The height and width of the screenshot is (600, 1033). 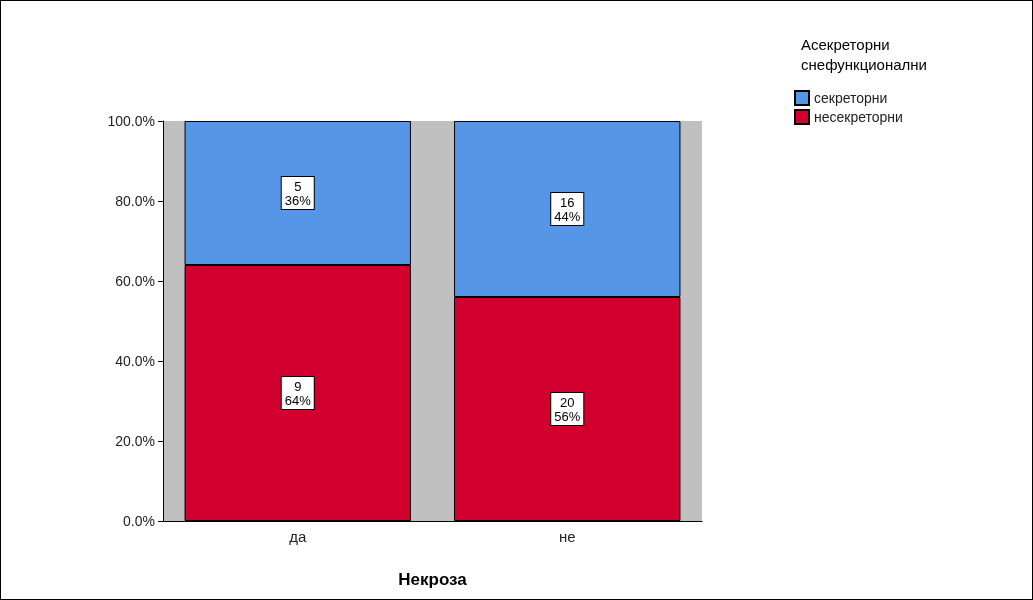 I want to click on y-tick-label: 100.0%, so click(x=131, y=121).